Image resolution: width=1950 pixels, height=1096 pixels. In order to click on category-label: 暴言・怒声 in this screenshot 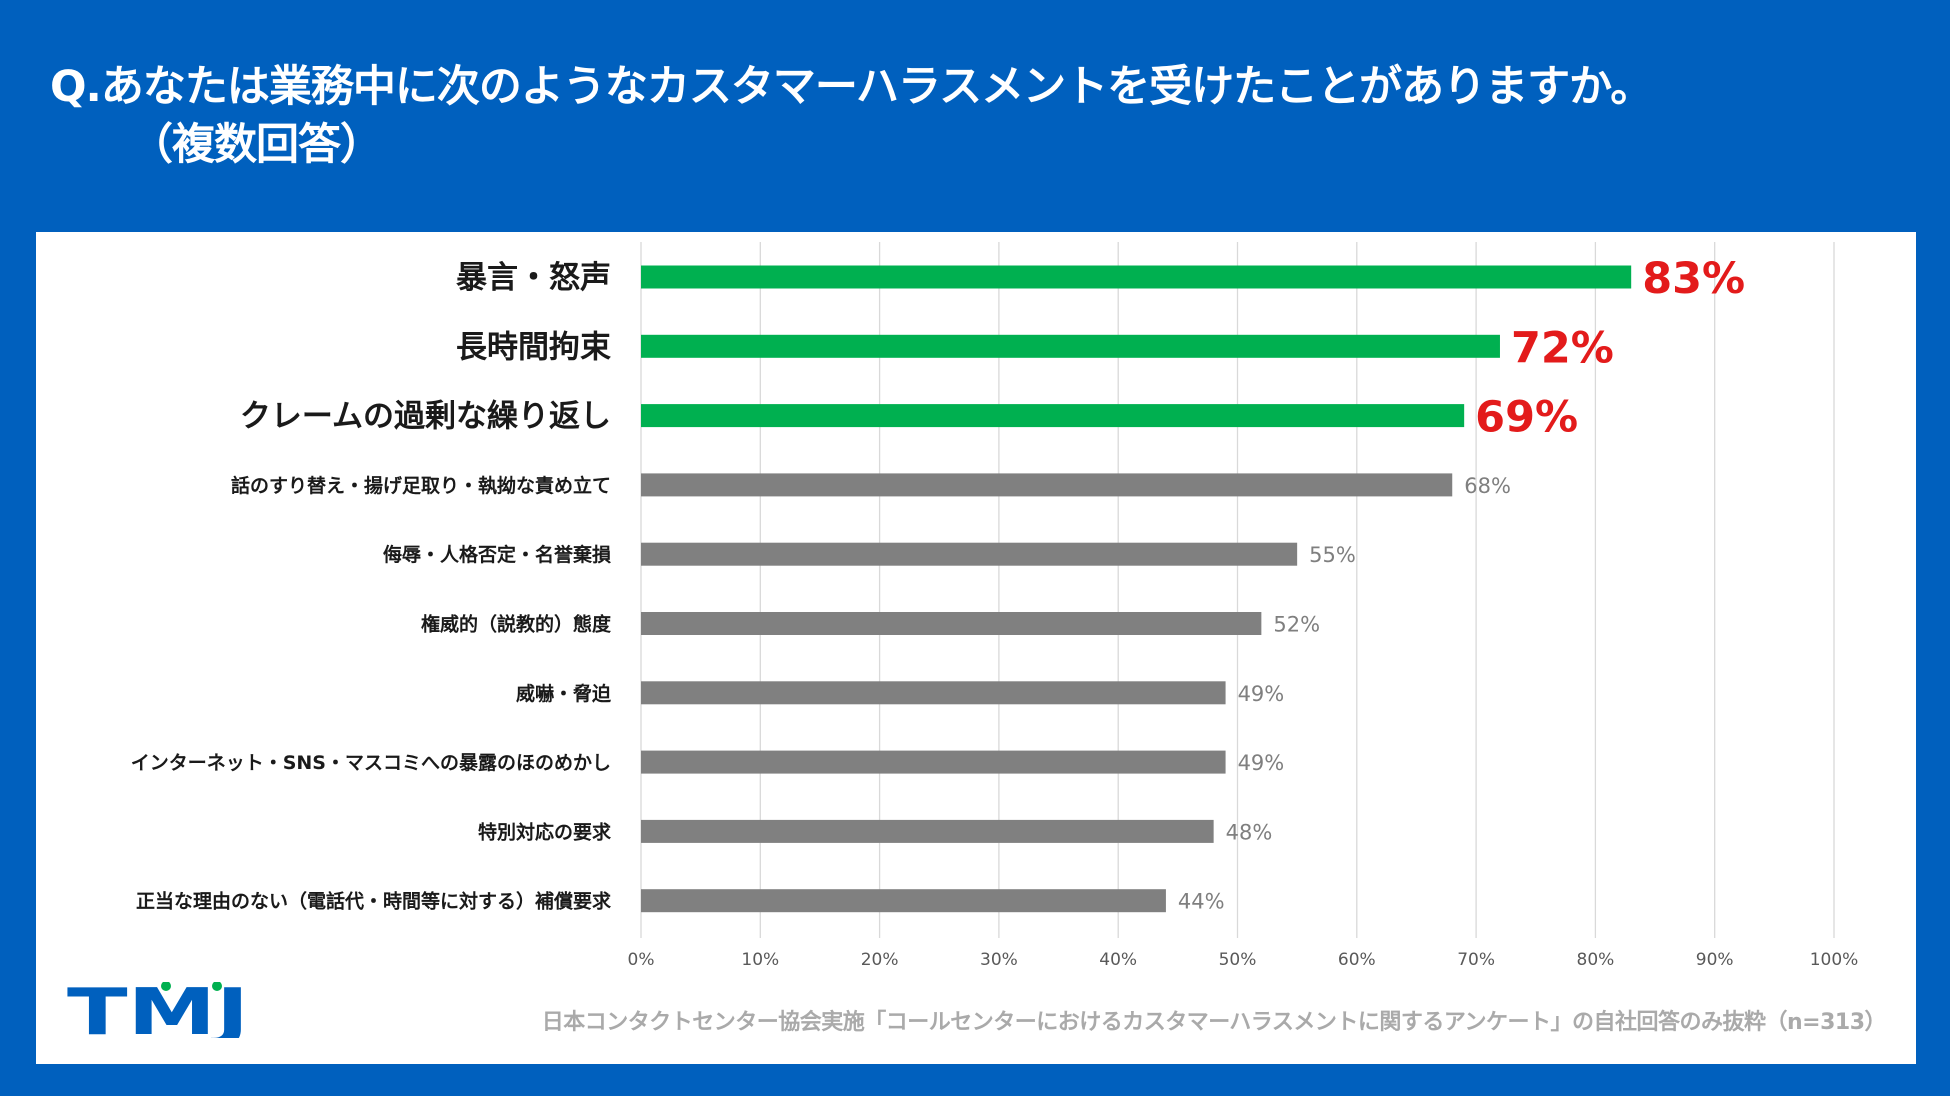, I will do `click(533, 278)`.